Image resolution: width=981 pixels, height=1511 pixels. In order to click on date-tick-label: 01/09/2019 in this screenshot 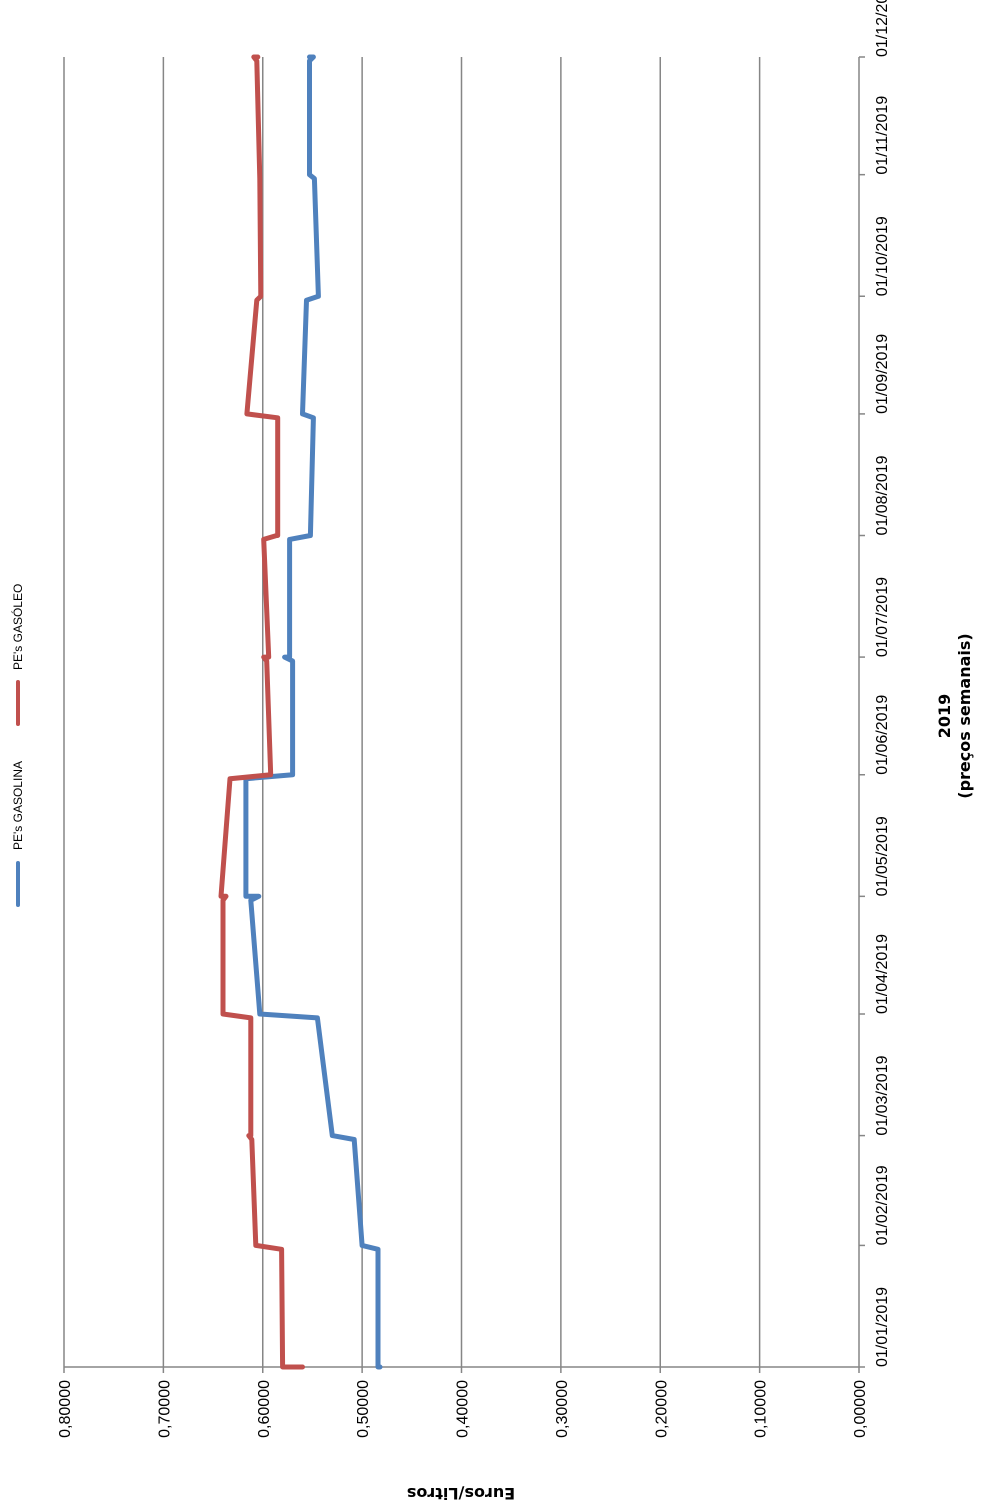, I will do `click(882, 374)`.